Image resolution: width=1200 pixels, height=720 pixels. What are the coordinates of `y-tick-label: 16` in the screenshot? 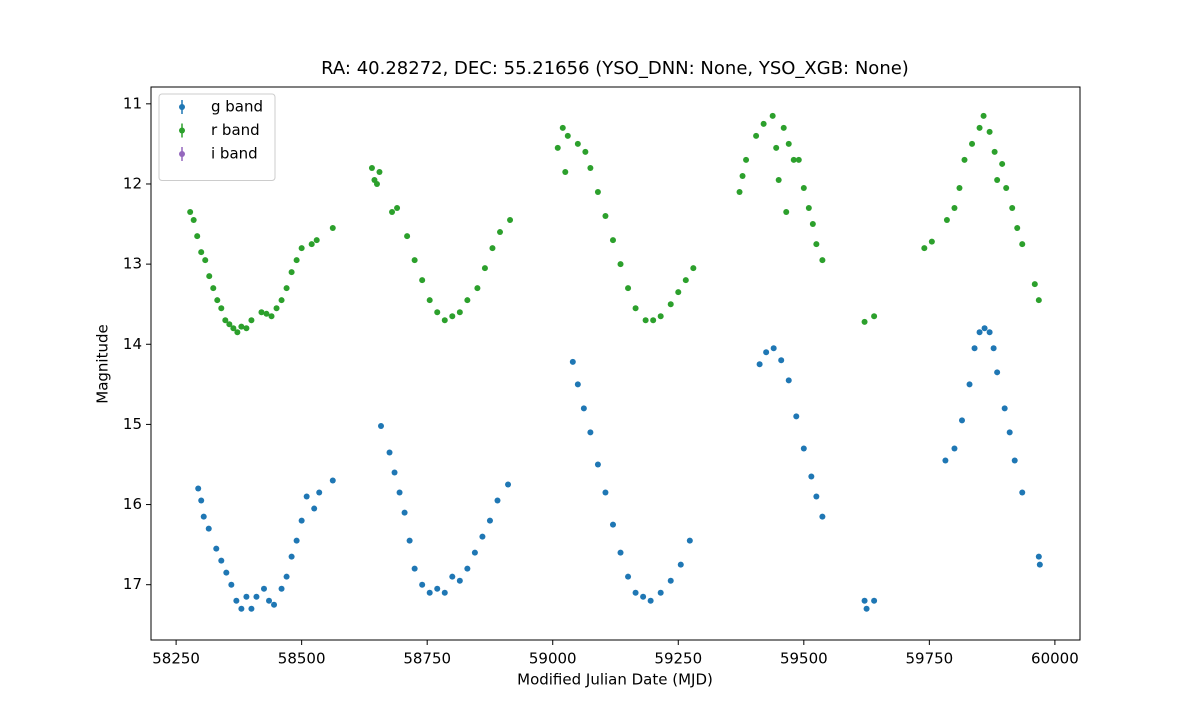 It's located at (132, 504).